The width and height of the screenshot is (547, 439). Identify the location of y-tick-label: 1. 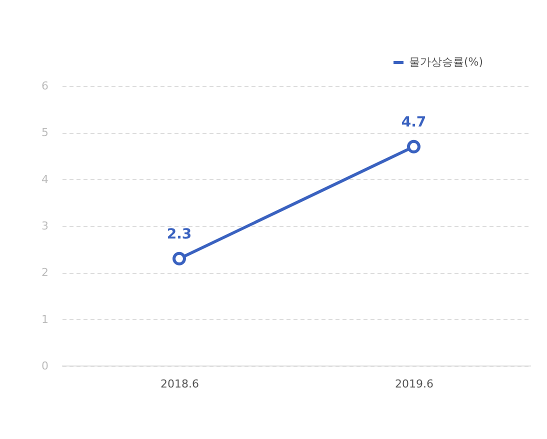
(45, 319).